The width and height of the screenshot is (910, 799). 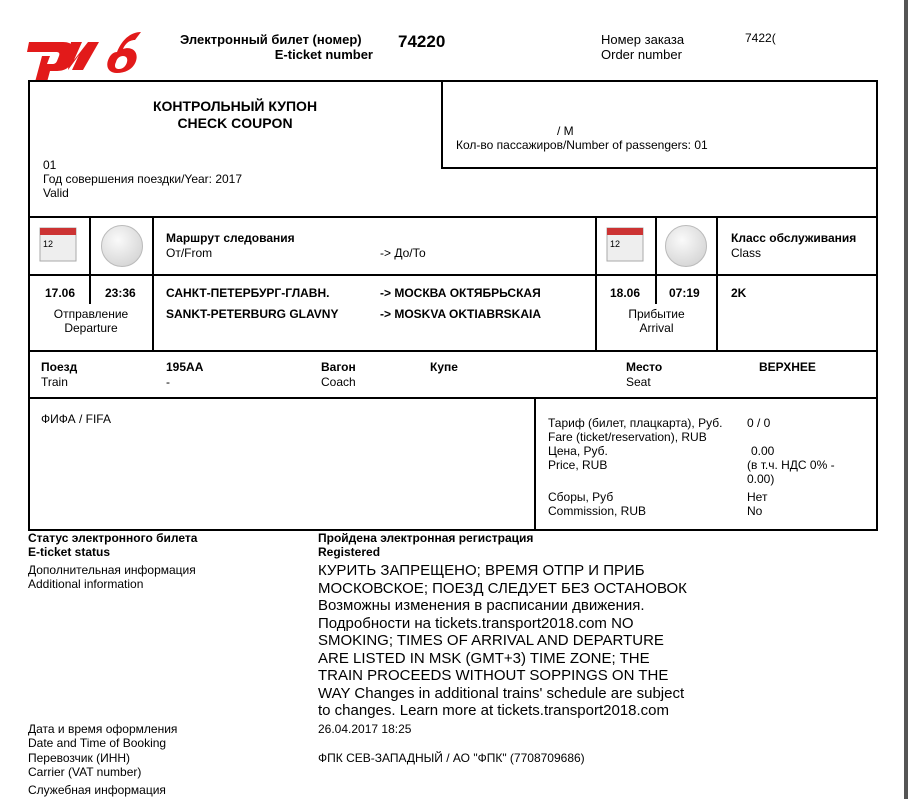 What do you see at coordinates (189, 253) in the screenshot?
I see `from-label: От/From` at bounding box center [189, 253].